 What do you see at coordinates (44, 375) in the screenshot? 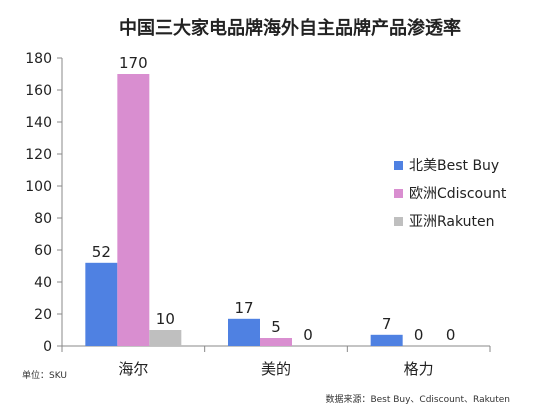
I see `unit-note: 单位：SKU` at bounding box center [44, 375].